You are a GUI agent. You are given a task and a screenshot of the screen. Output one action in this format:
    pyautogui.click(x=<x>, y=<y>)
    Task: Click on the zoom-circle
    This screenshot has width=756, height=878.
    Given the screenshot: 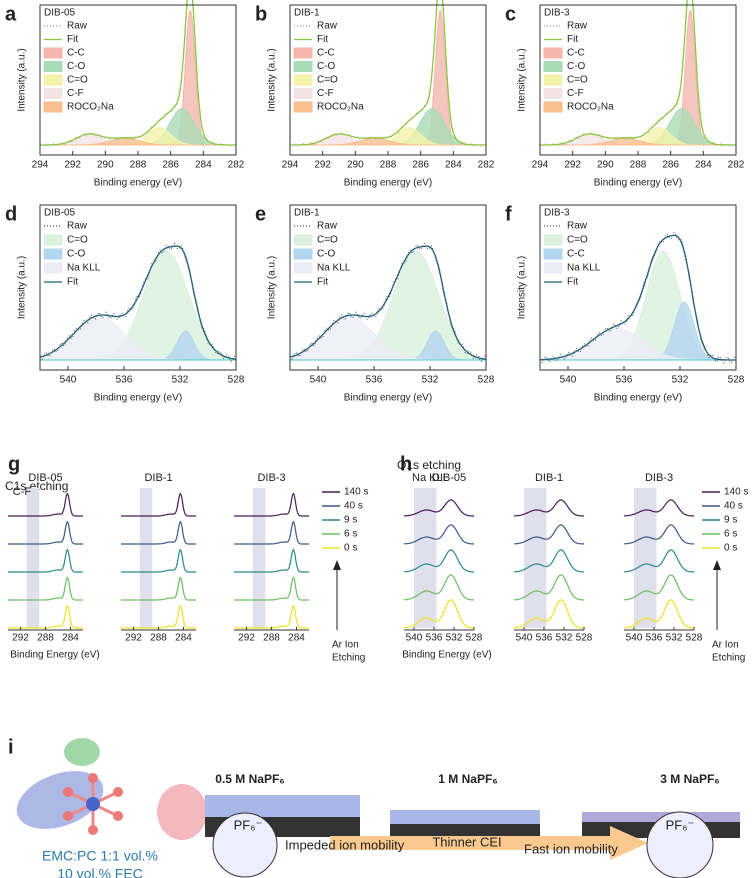 What is the action you would take?
    pyautogui.click(x=245, y=845)
    